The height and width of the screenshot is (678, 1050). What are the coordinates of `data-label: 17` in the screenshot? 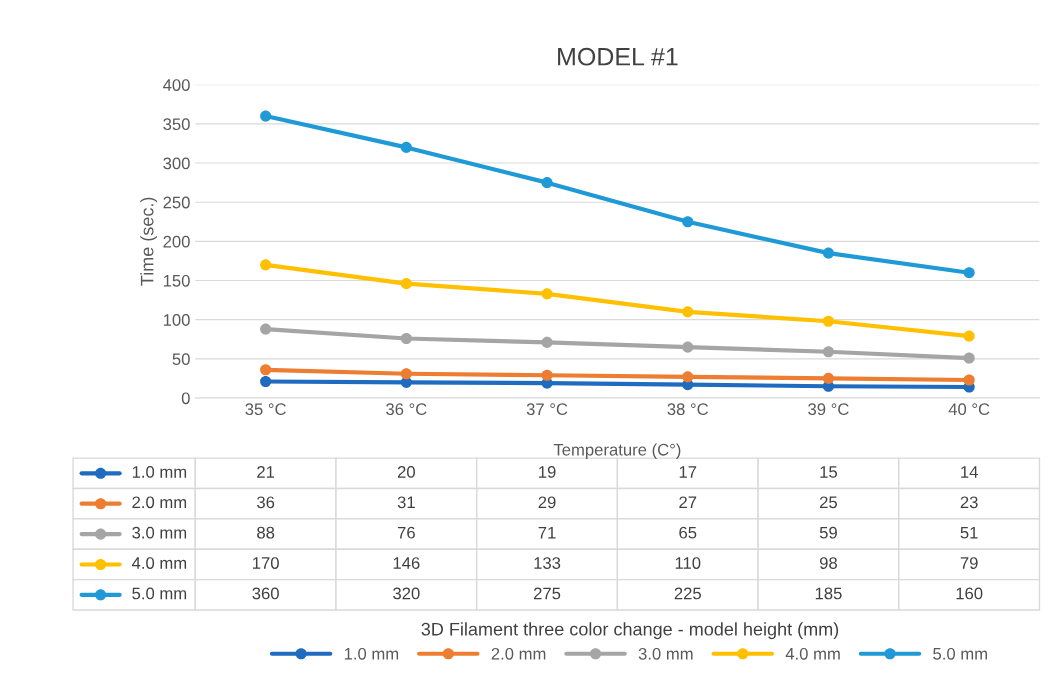 It's located at (688, 472).